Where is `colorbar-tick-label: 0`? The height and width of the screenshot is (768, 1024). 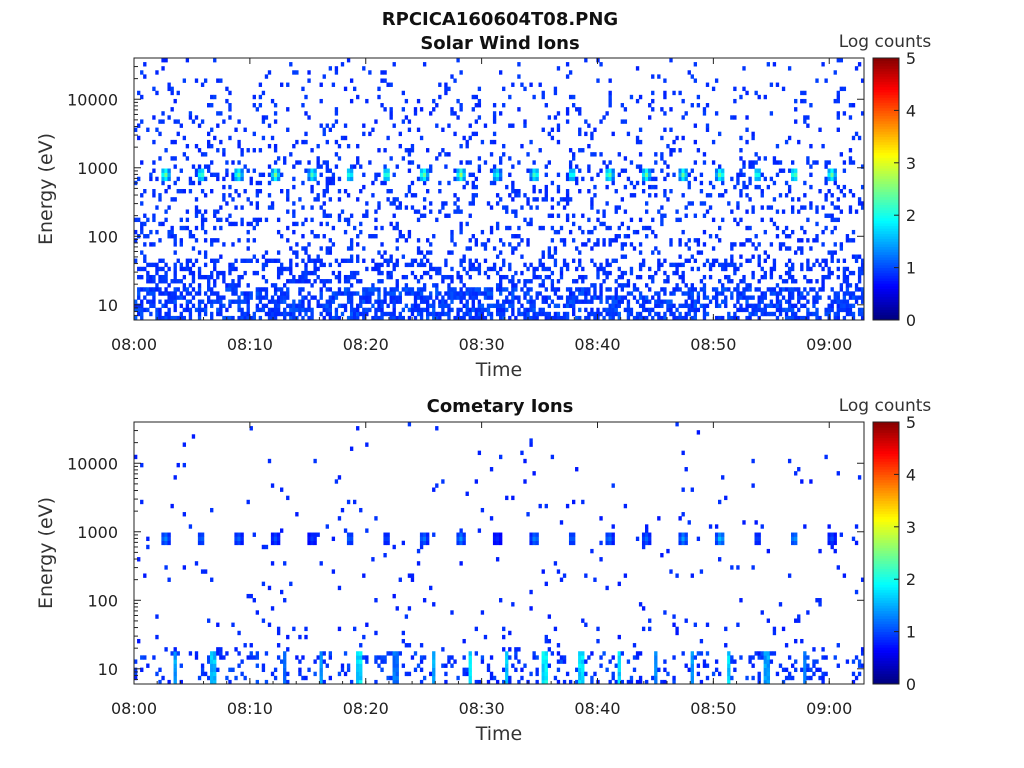
colorbar-tick-label: 0 is located at coordinates (911, 320).